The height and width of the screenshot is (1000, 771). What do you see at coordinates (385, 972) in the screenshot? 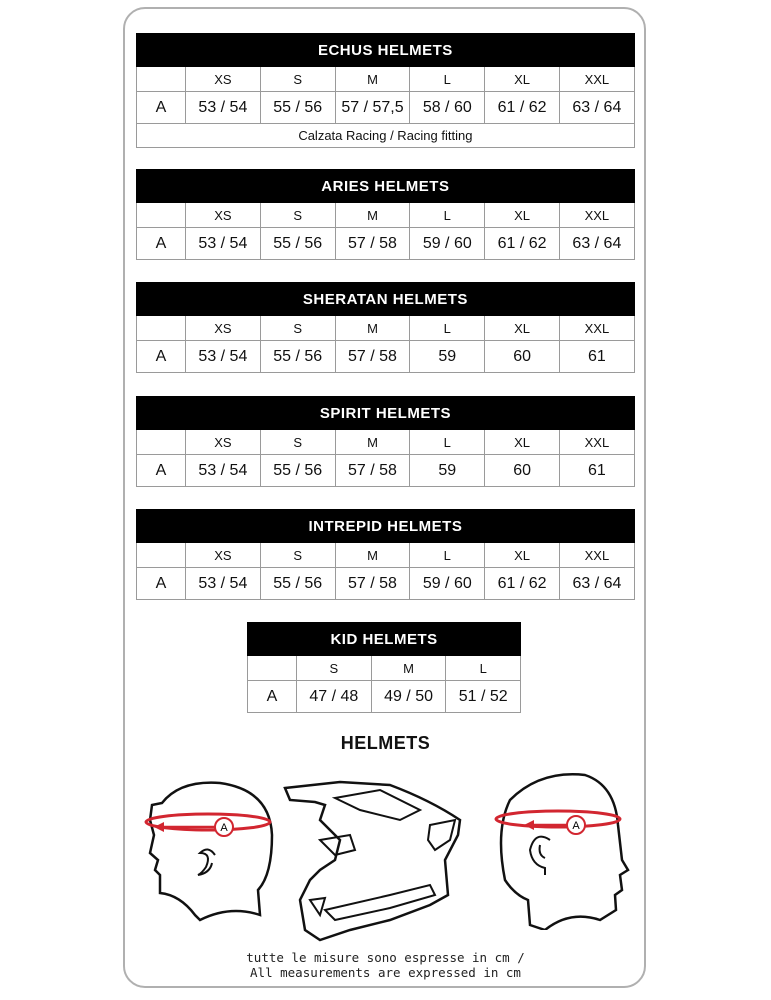
I see `note-english: All measurements are expressed in cm` at bounding box center [385, 972].